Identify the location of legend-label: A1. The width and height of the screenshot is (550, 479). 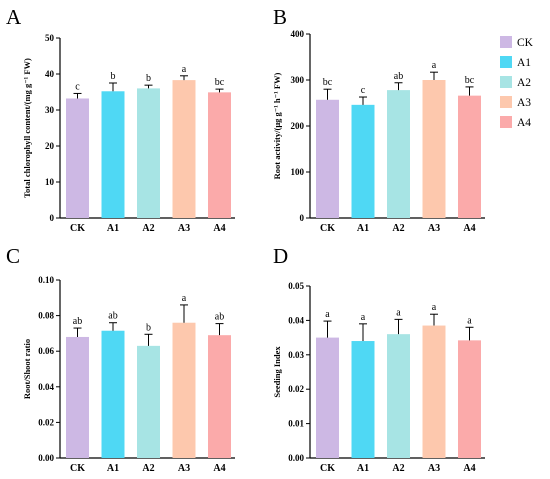
(524, 63).